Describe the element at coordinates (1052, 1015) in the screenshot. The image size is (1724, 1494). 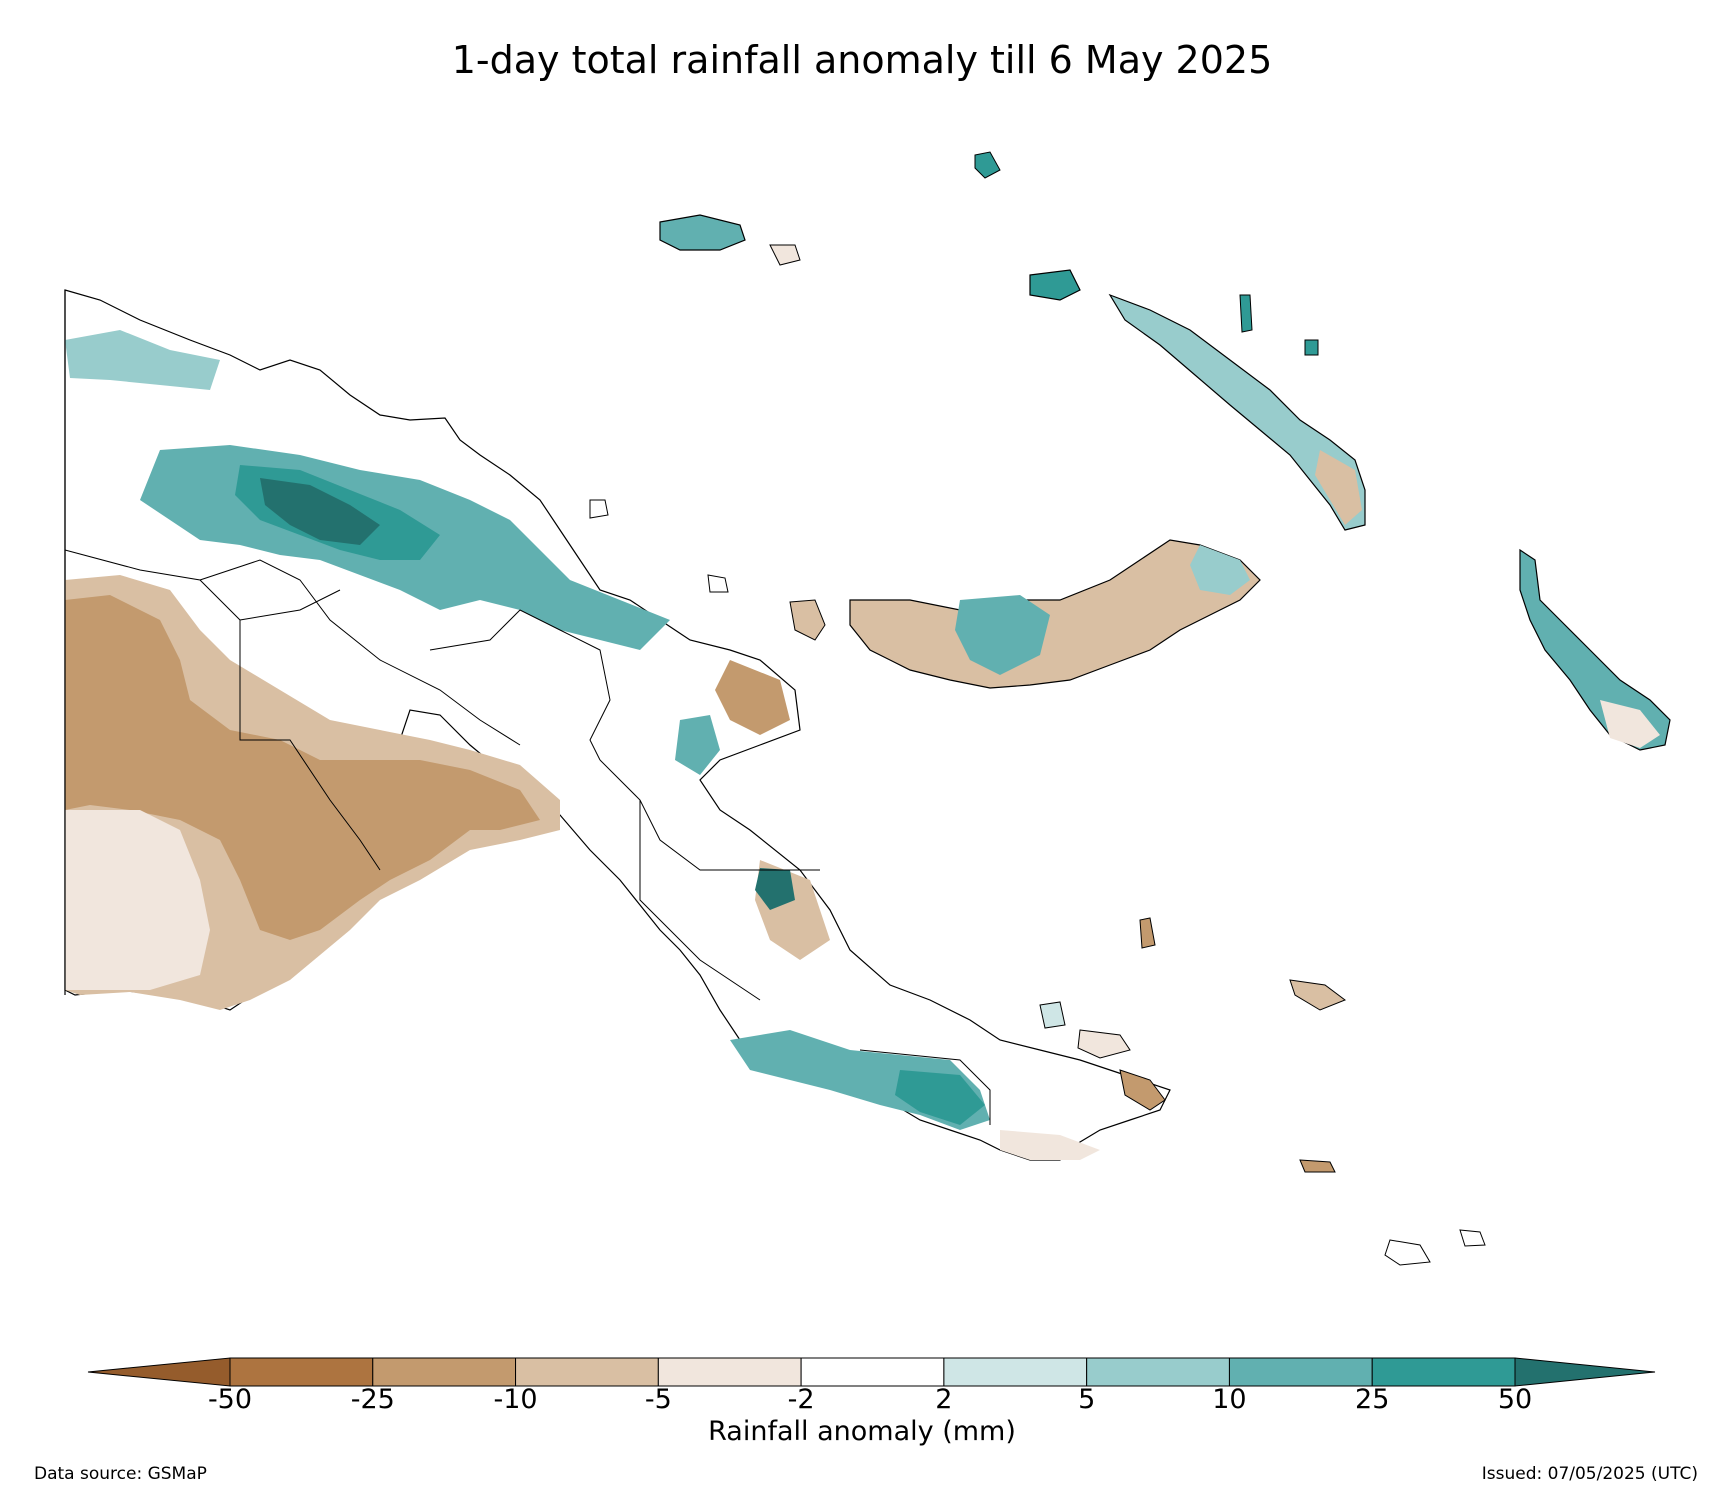
I see `goodenough-island` at that location.